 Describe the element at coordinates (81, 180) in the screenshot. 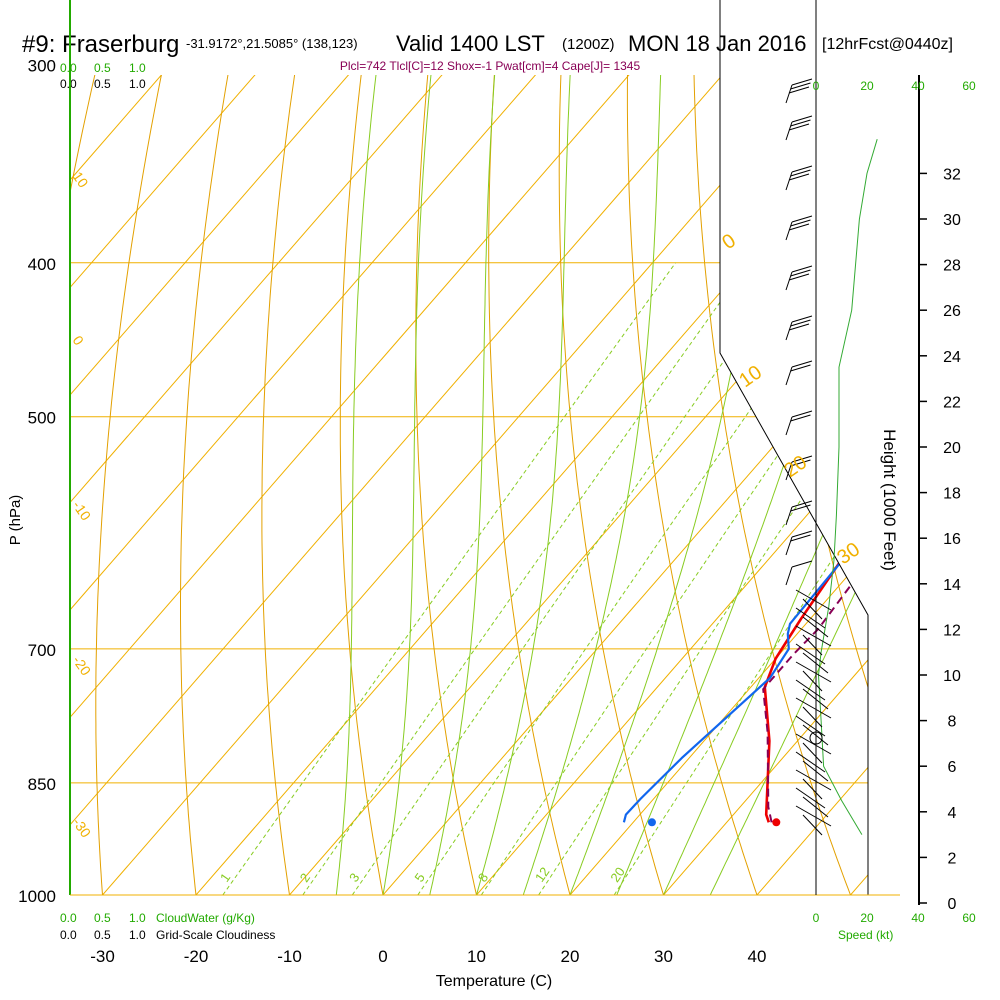

I see `isotherm-label: 10` at that location.